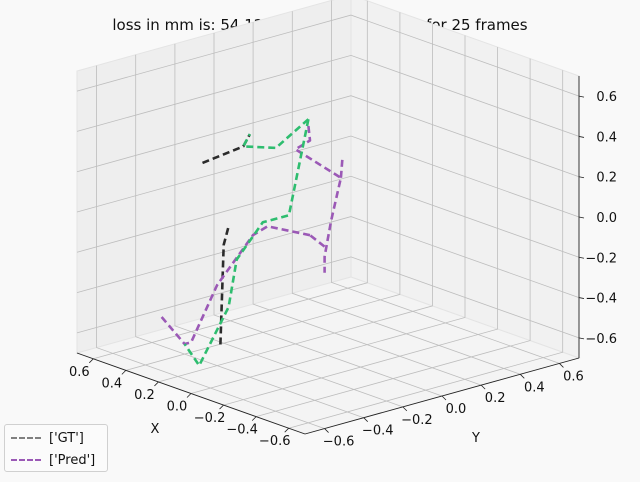 The image size is (640, 482). What do you see at coordinates (601, 258) in the screenshot?
I see `z-tick-label: −0.2` at bounding box center [601, 258].